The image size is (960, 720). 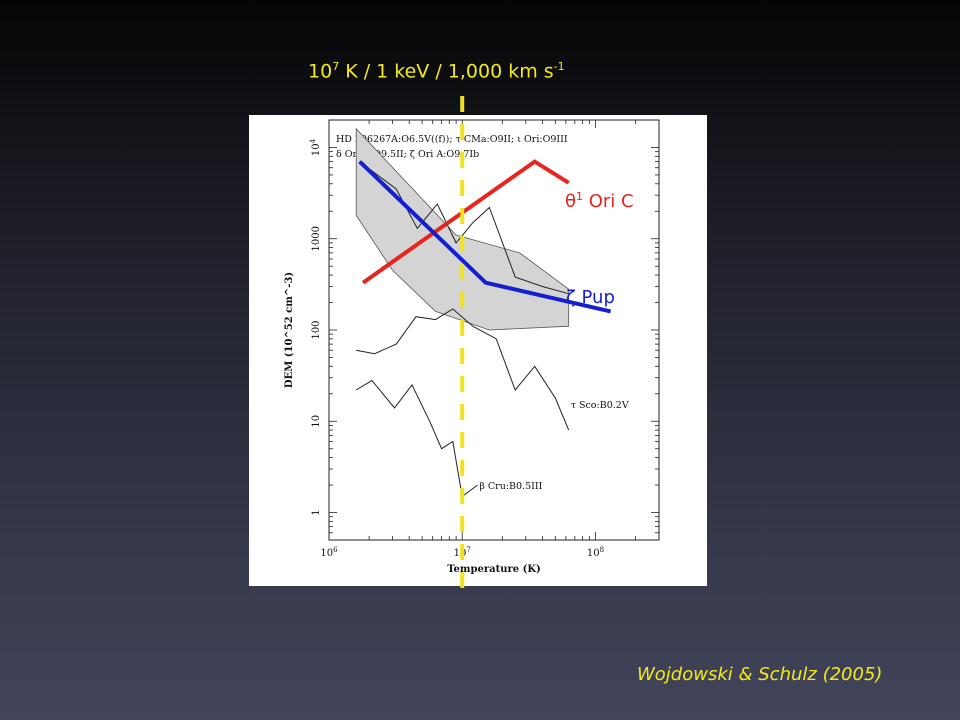 I want to click on dem-range-band, so click(x=462, y=229).